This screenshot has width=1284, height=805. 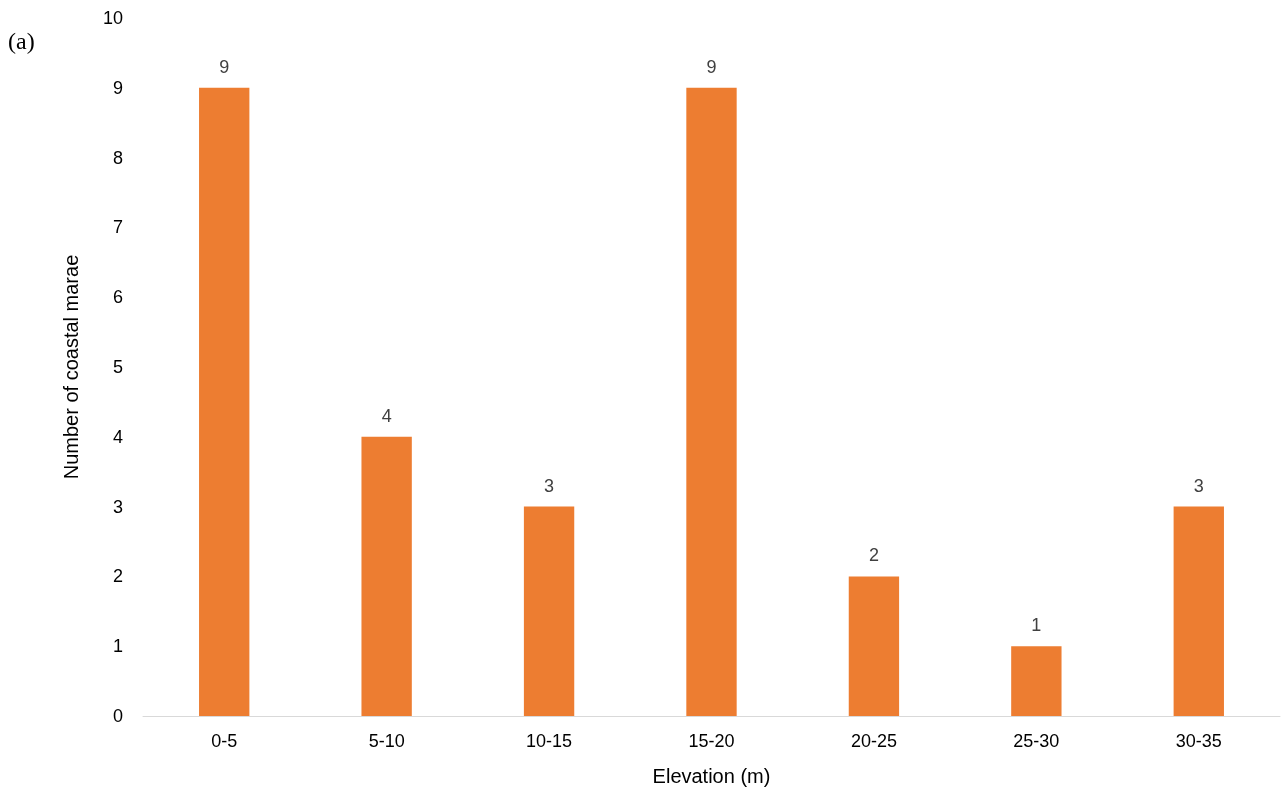 What do you see at coordinates (711, 741) in the screenshot?
I see `x-tick-label: 15-20` at bounding box center [711, 741].